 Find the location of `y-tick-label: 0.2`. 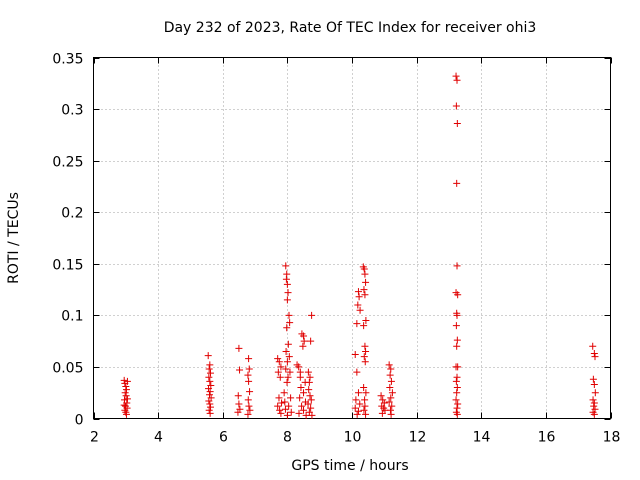

y-tick-label: 0.2 is located at coordinates (72, 214).